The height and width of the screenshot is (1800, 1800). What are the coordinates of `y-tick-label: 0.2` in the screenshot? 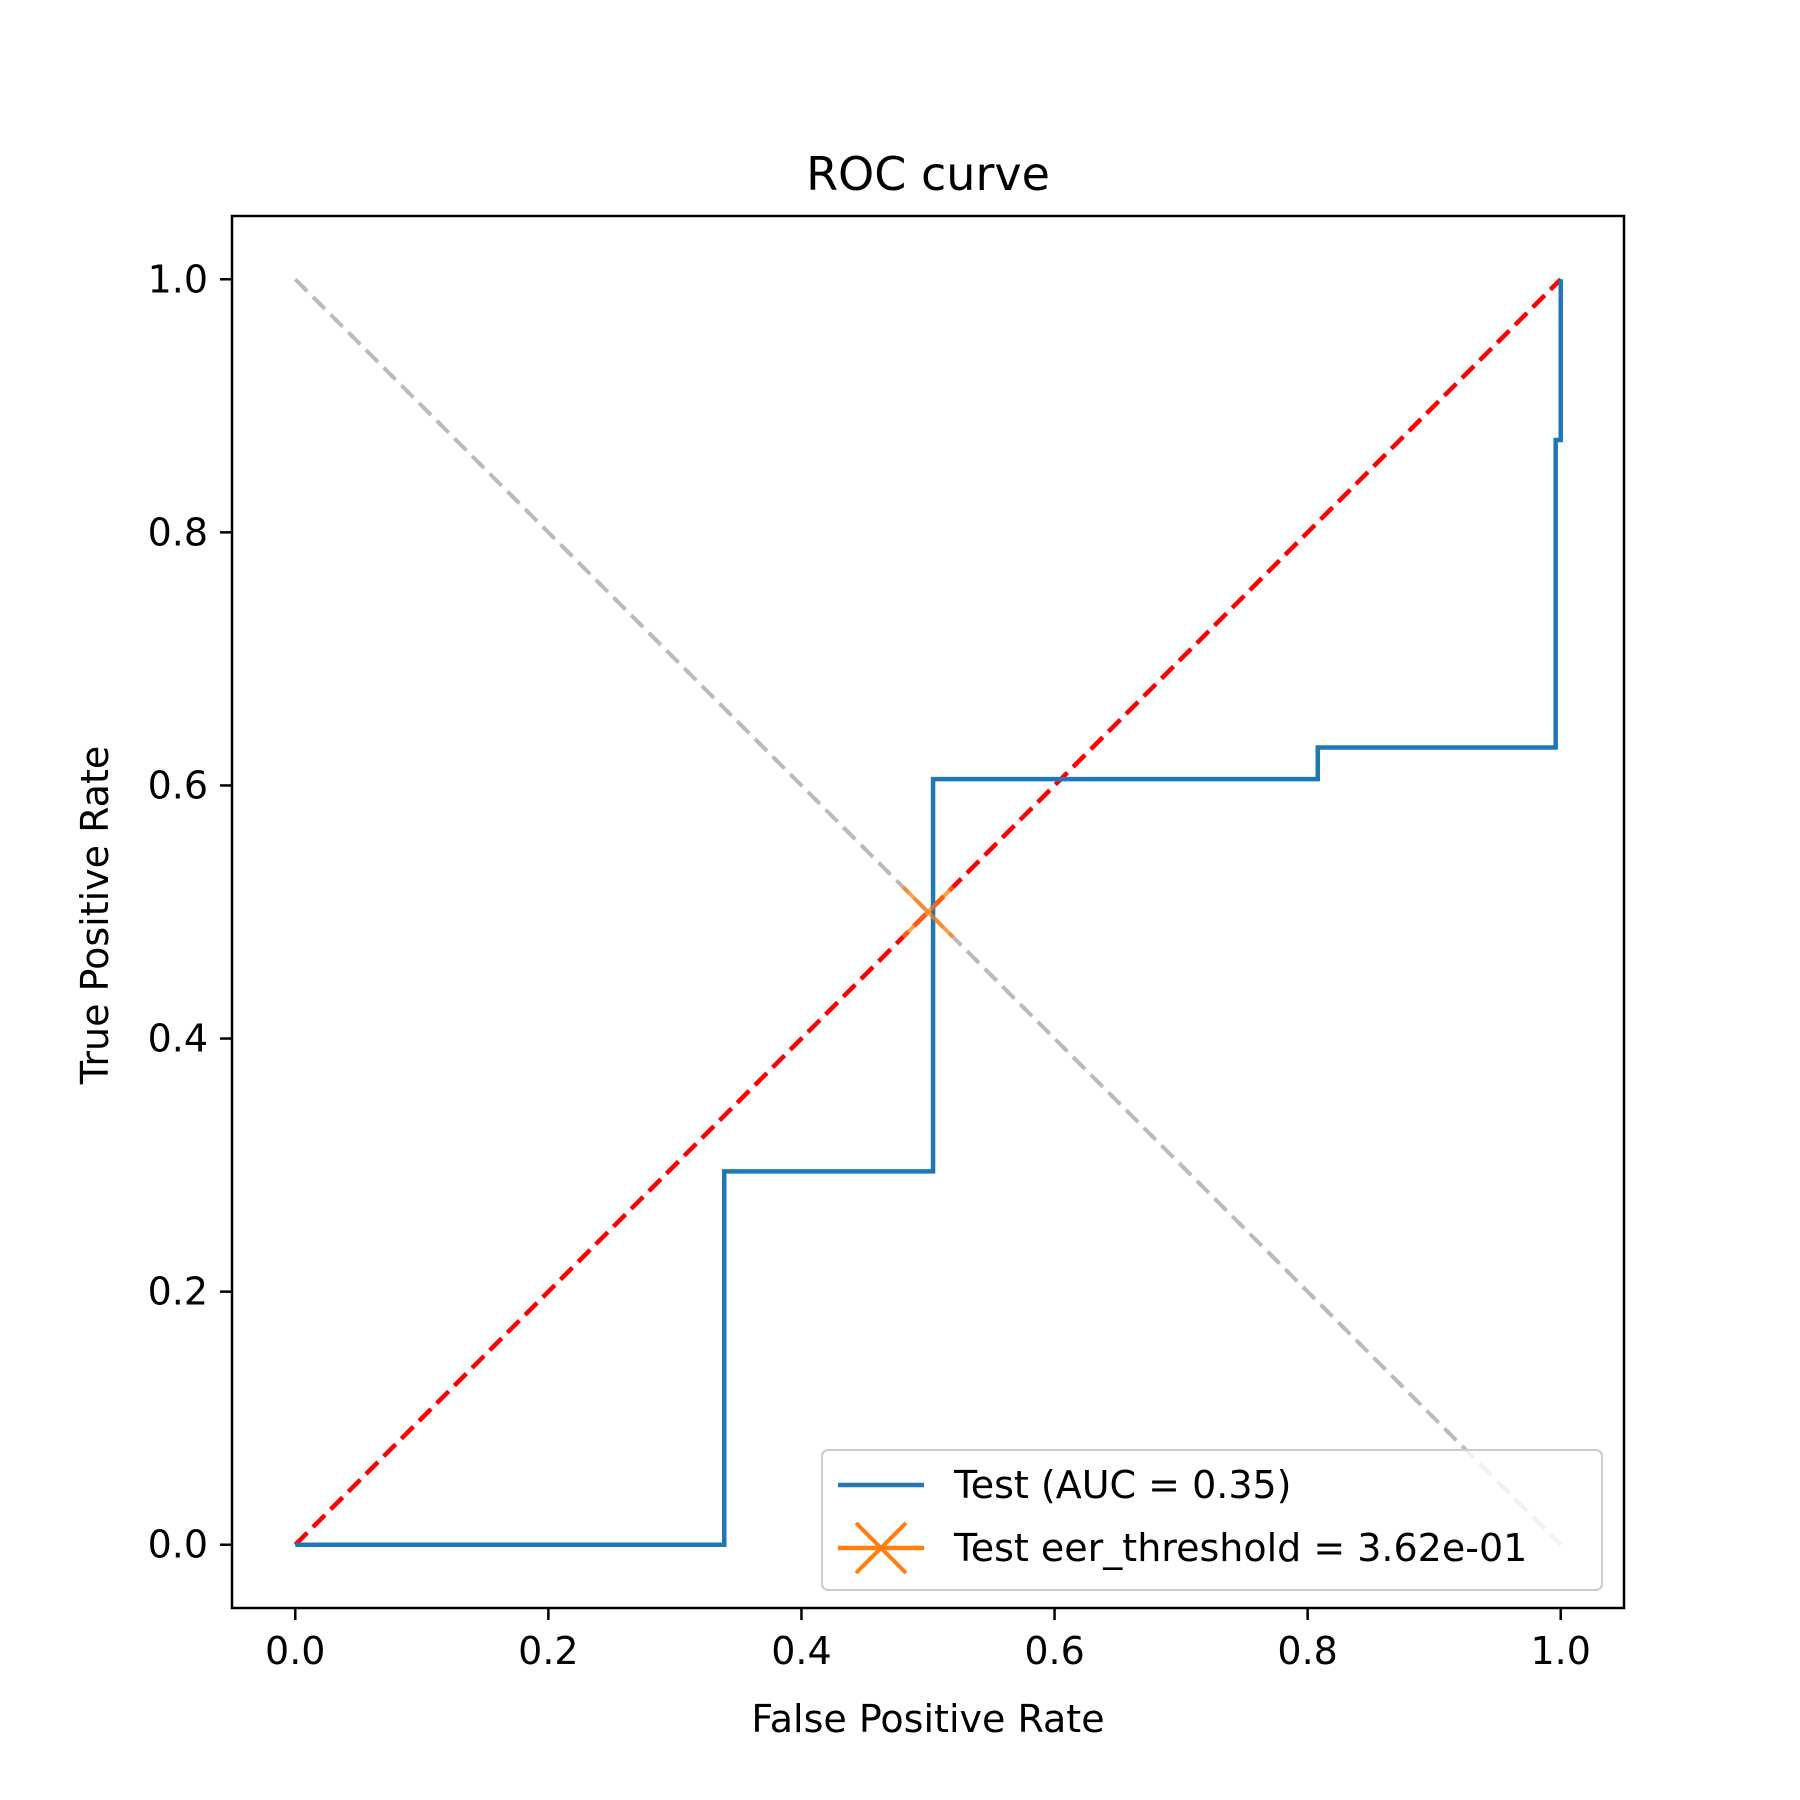 It's located at (178, 1292).